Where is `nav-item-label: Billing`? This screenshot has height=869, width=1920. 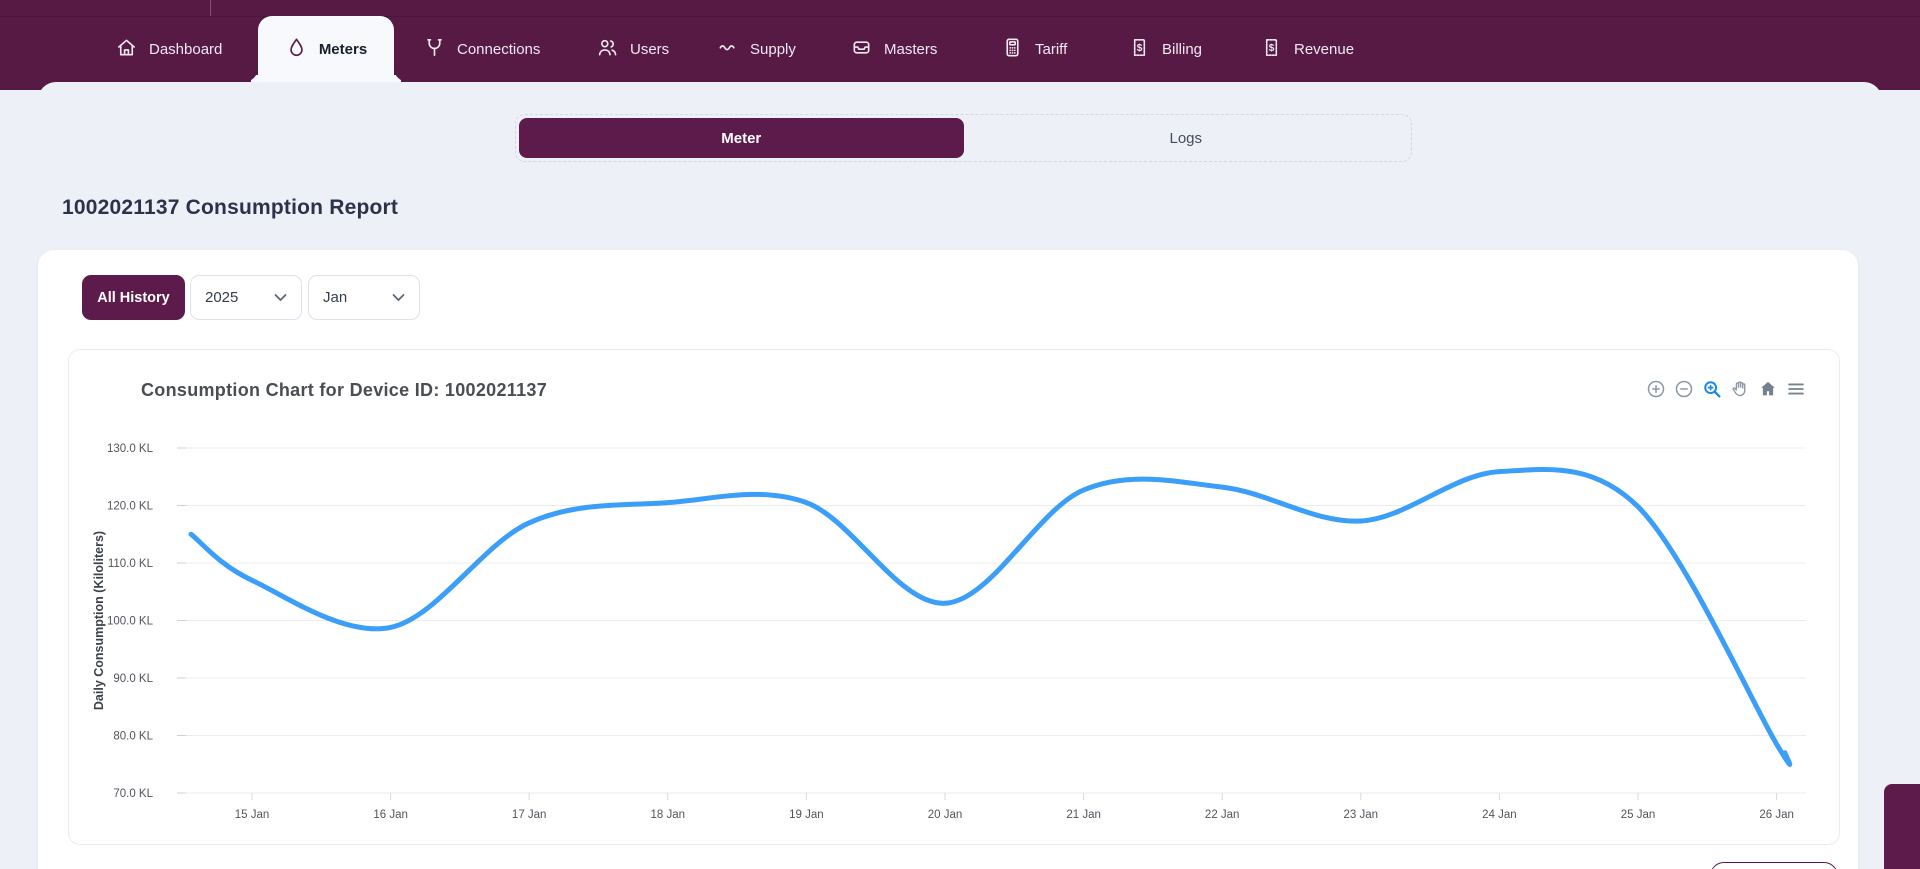 nav-item-label: Billing is located at coordinates (1182, 49).